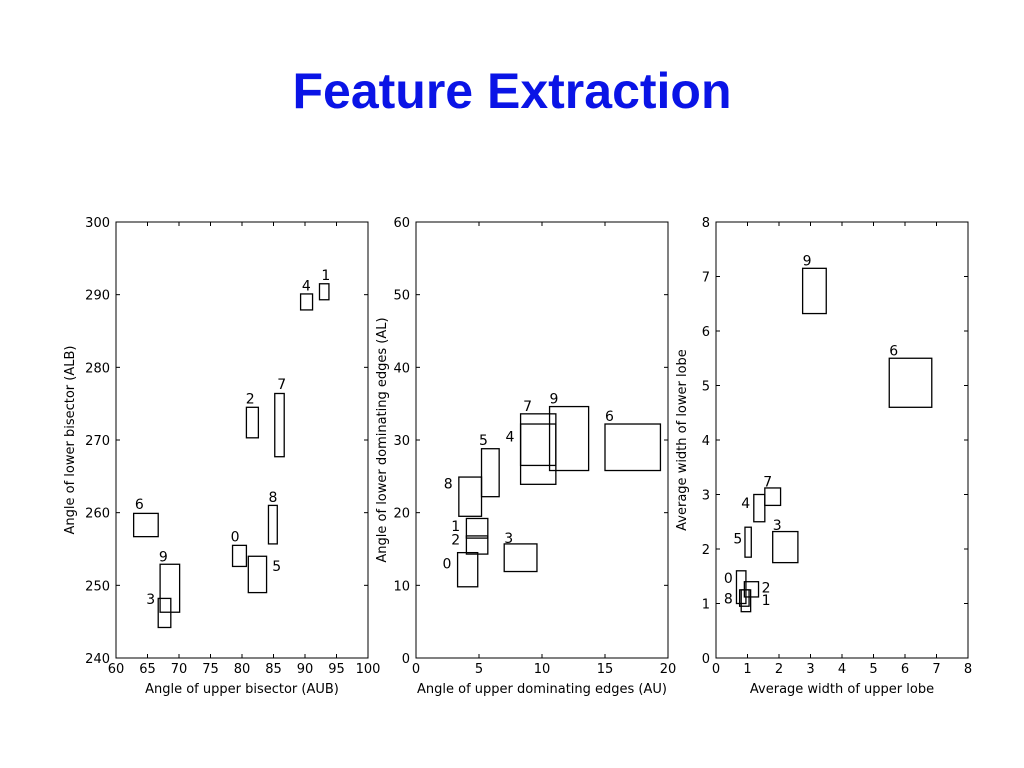  What do you see at coordinates (401, 223) in the screenshot?
I see `y-tick-label: 60` at bounding box center [401, 223].